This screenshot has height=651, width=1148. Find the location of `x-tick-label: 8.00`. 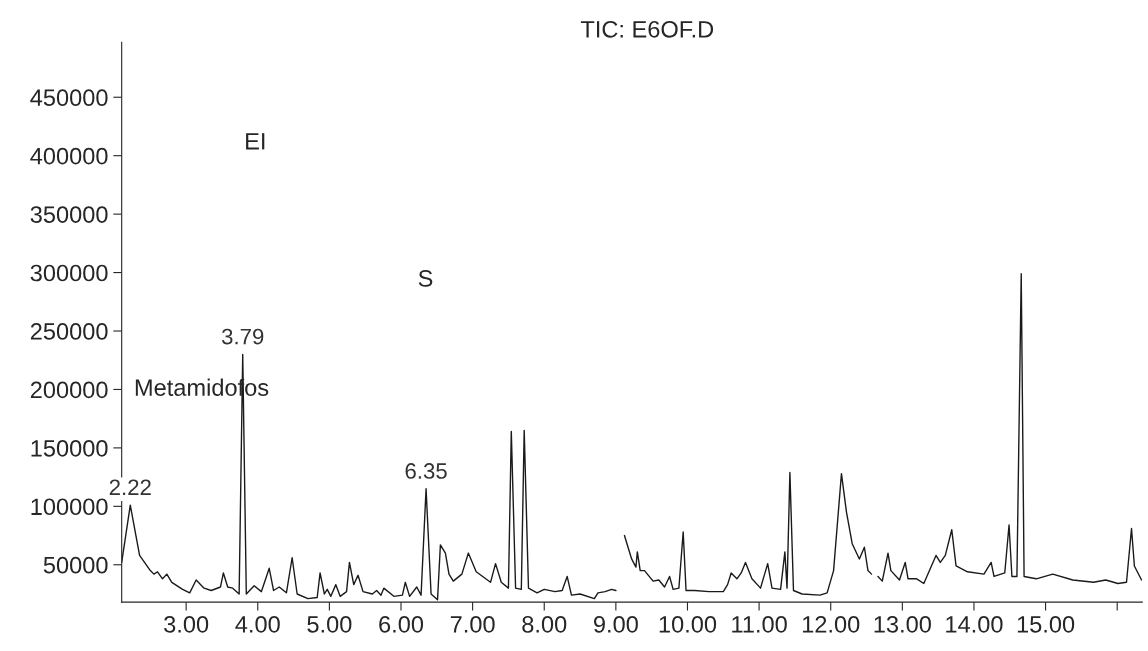

x-tick-label: 8.00 is located at coordinates (544, 624).